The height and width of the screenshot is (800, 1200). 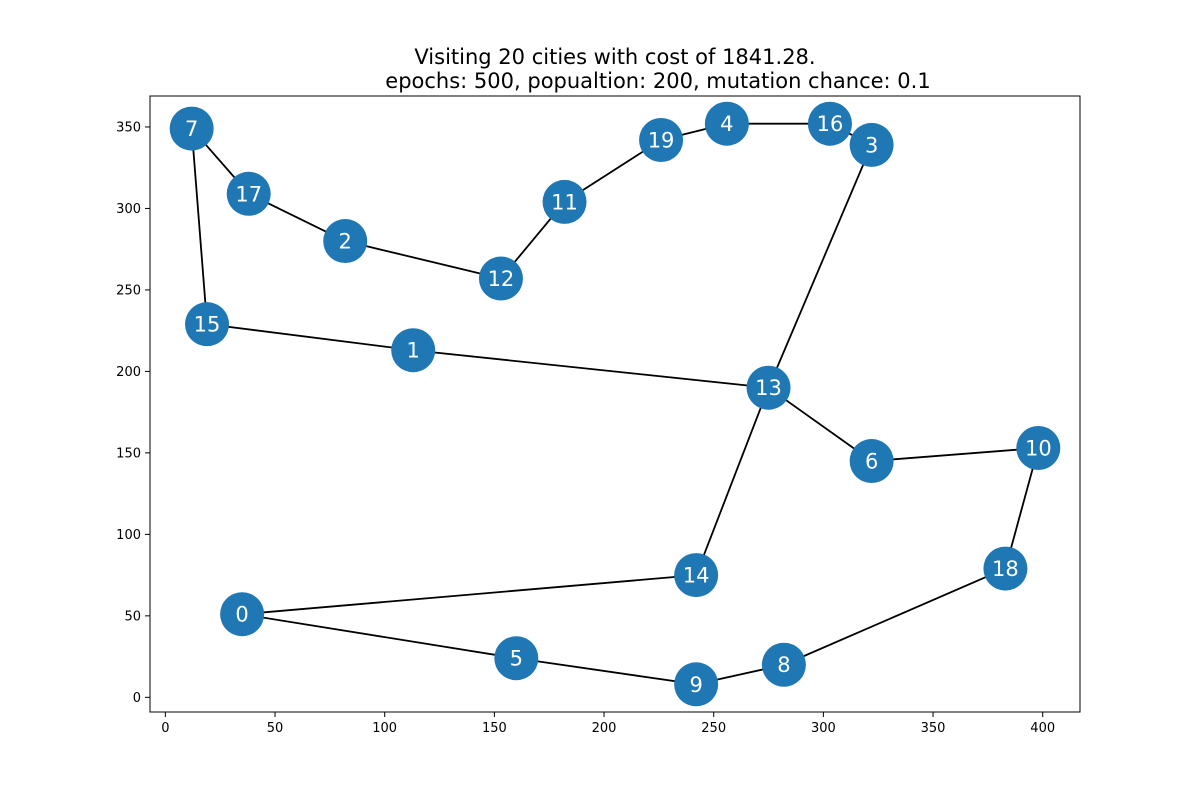 I want to click on city-label: 10, so click(x=1038, y=449).